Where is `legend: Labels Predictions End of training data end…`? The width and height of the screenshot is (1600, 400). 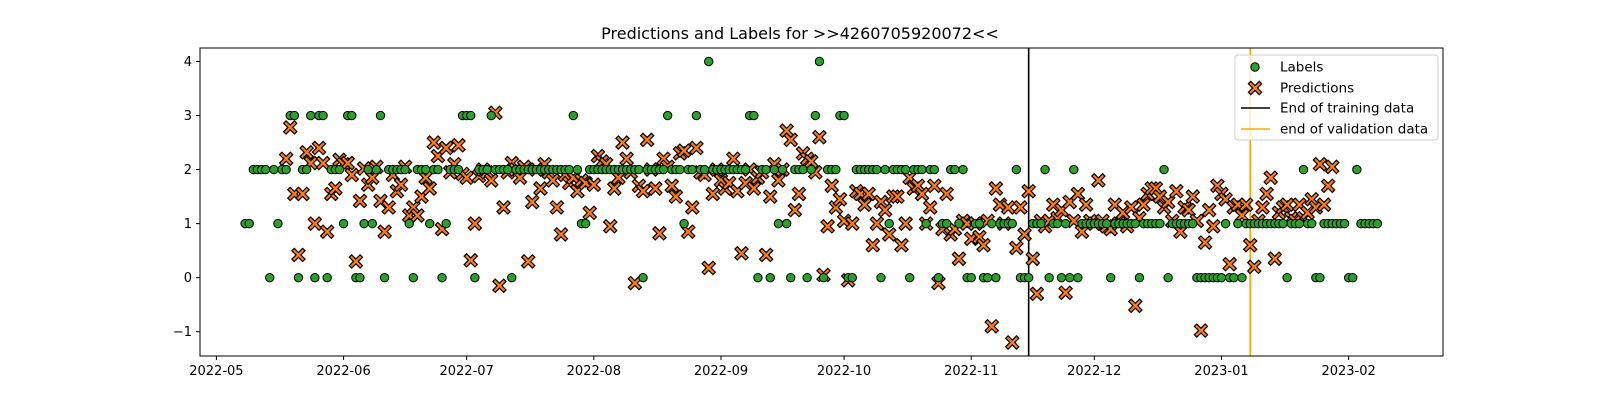
legend: Labels Predictions End of training data end… is located at coordinates (1336, 97).